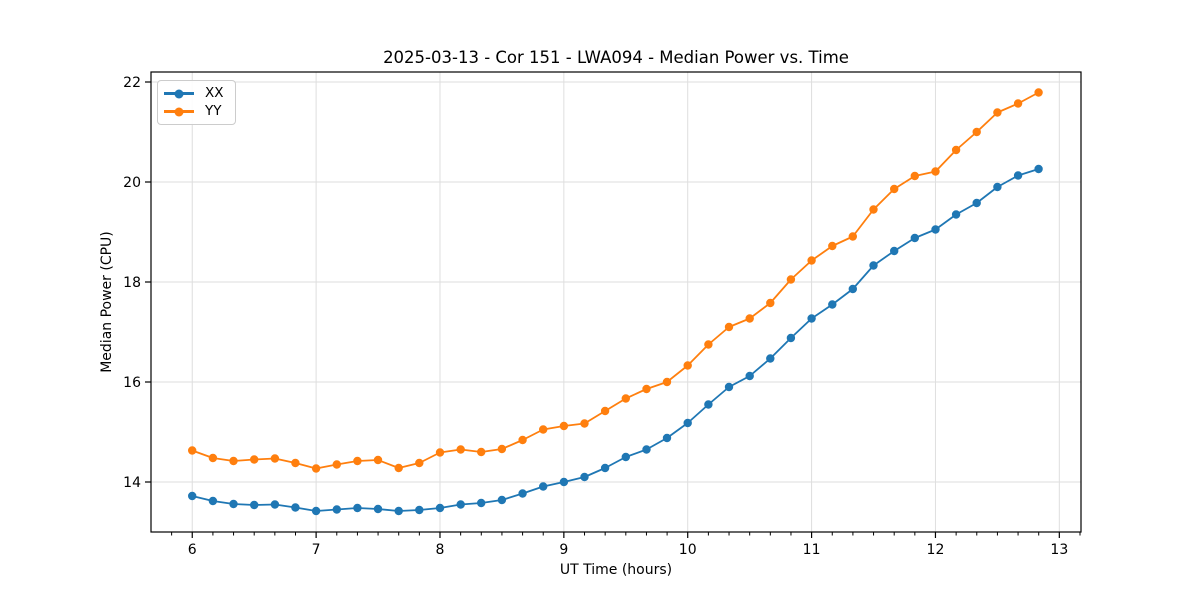  I want to click on x-tick-label: 7, so click(316, 550).